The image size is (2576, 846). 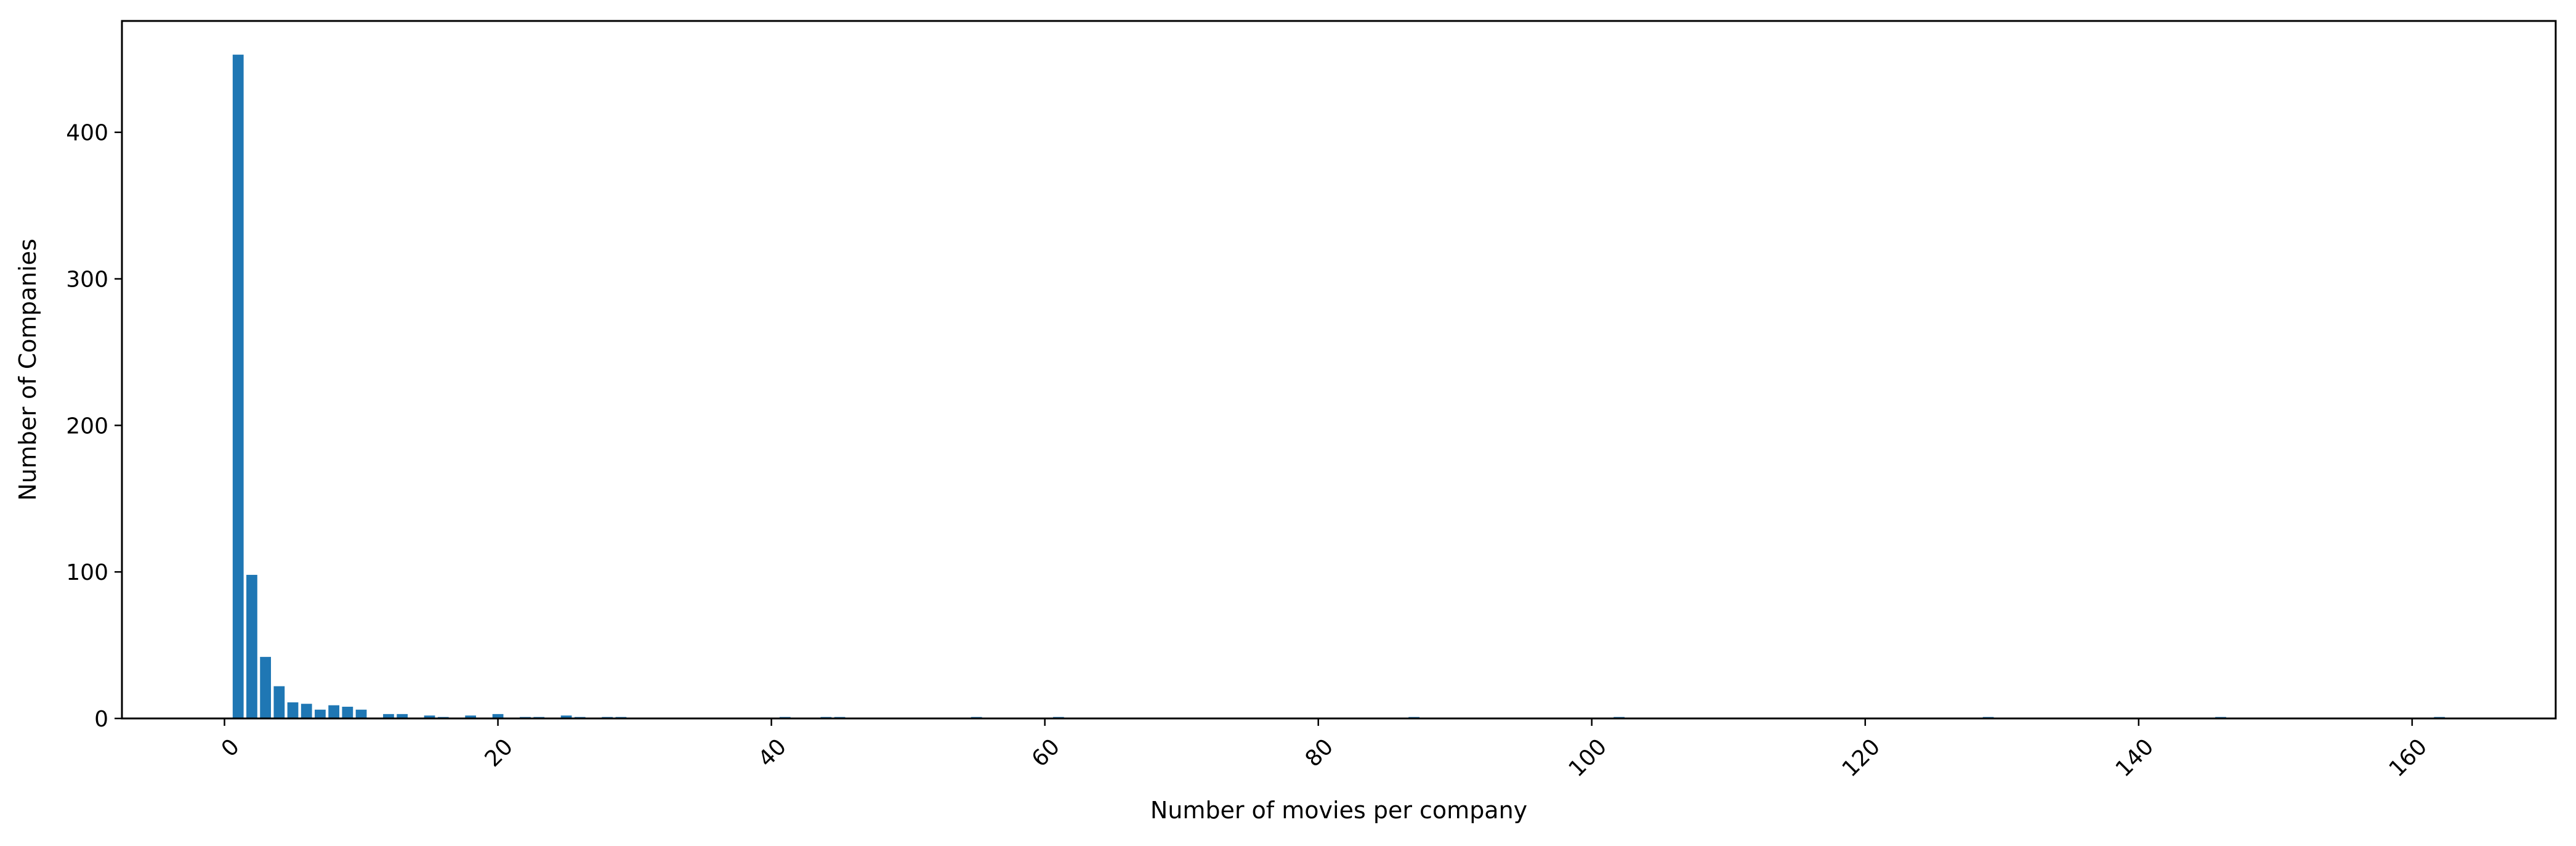 I want to click on x-tick-label: 80, so click(x=1319, y=752).